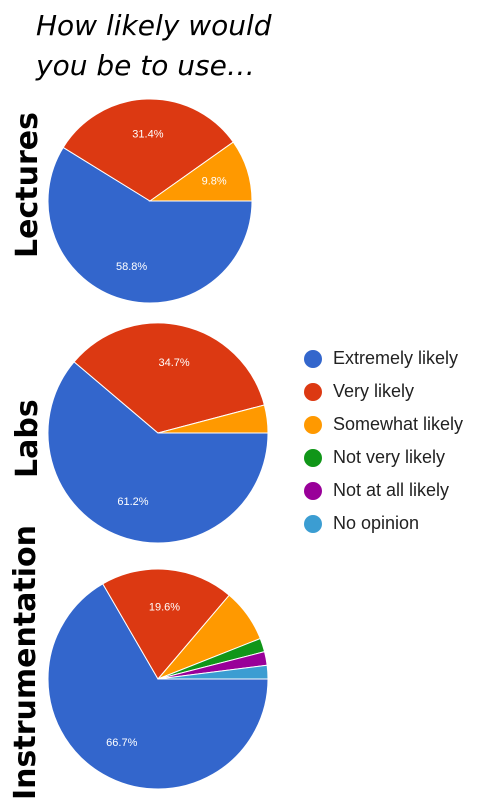  I want to click on legend-label: Somewhat likely, so click(398, 424).